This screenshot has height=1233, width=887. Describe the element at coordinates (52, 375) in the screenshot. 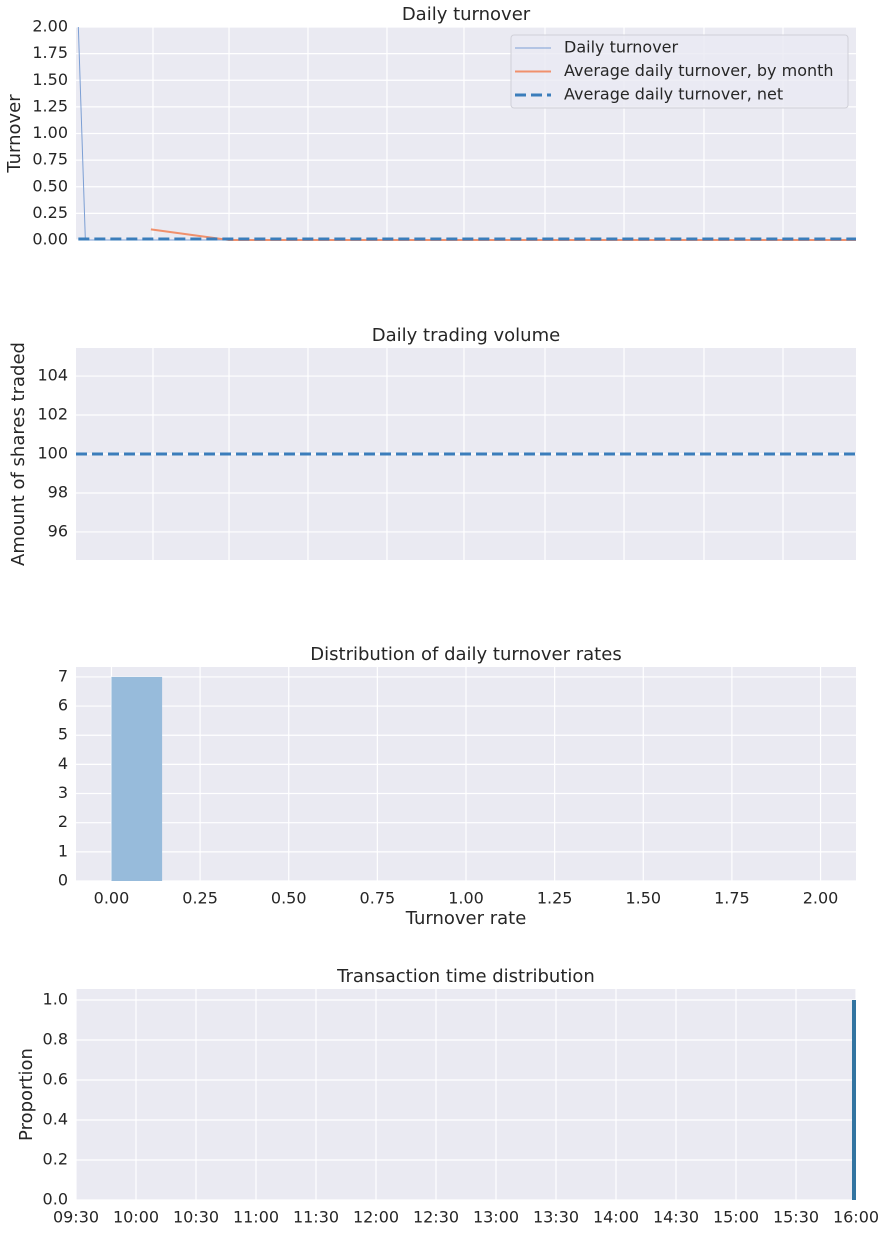

I see `y-tick-label: 104` at that location.